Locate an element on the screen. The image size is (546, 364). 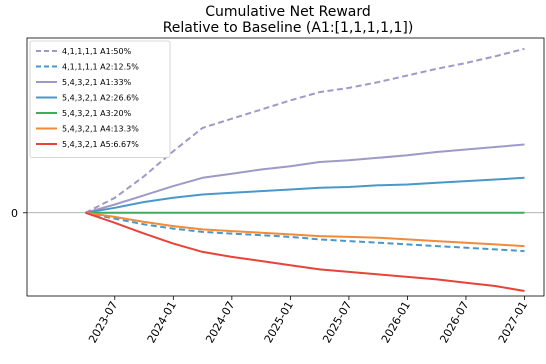
x-tick-label: 2024-07 is located at coordinates (220, 322).